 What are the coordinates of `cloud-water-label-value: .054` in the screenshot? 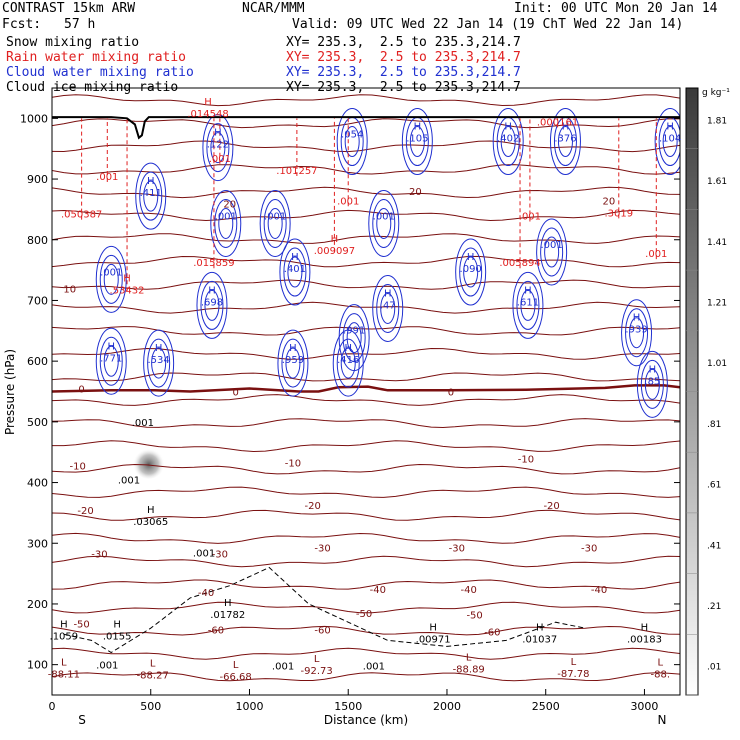 It's located at (352, 135).